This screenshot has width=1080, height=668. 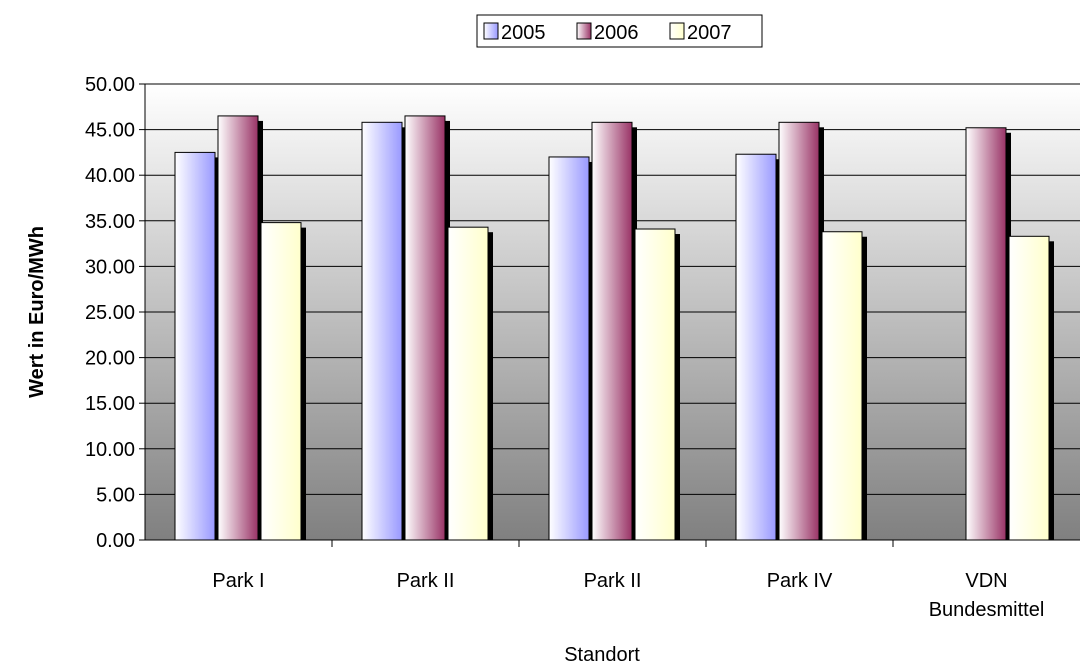 What do you see at coordinates (584, 31) in the screenshot?
I see `legend-swatch-2006` at bounding box center [584, 31].